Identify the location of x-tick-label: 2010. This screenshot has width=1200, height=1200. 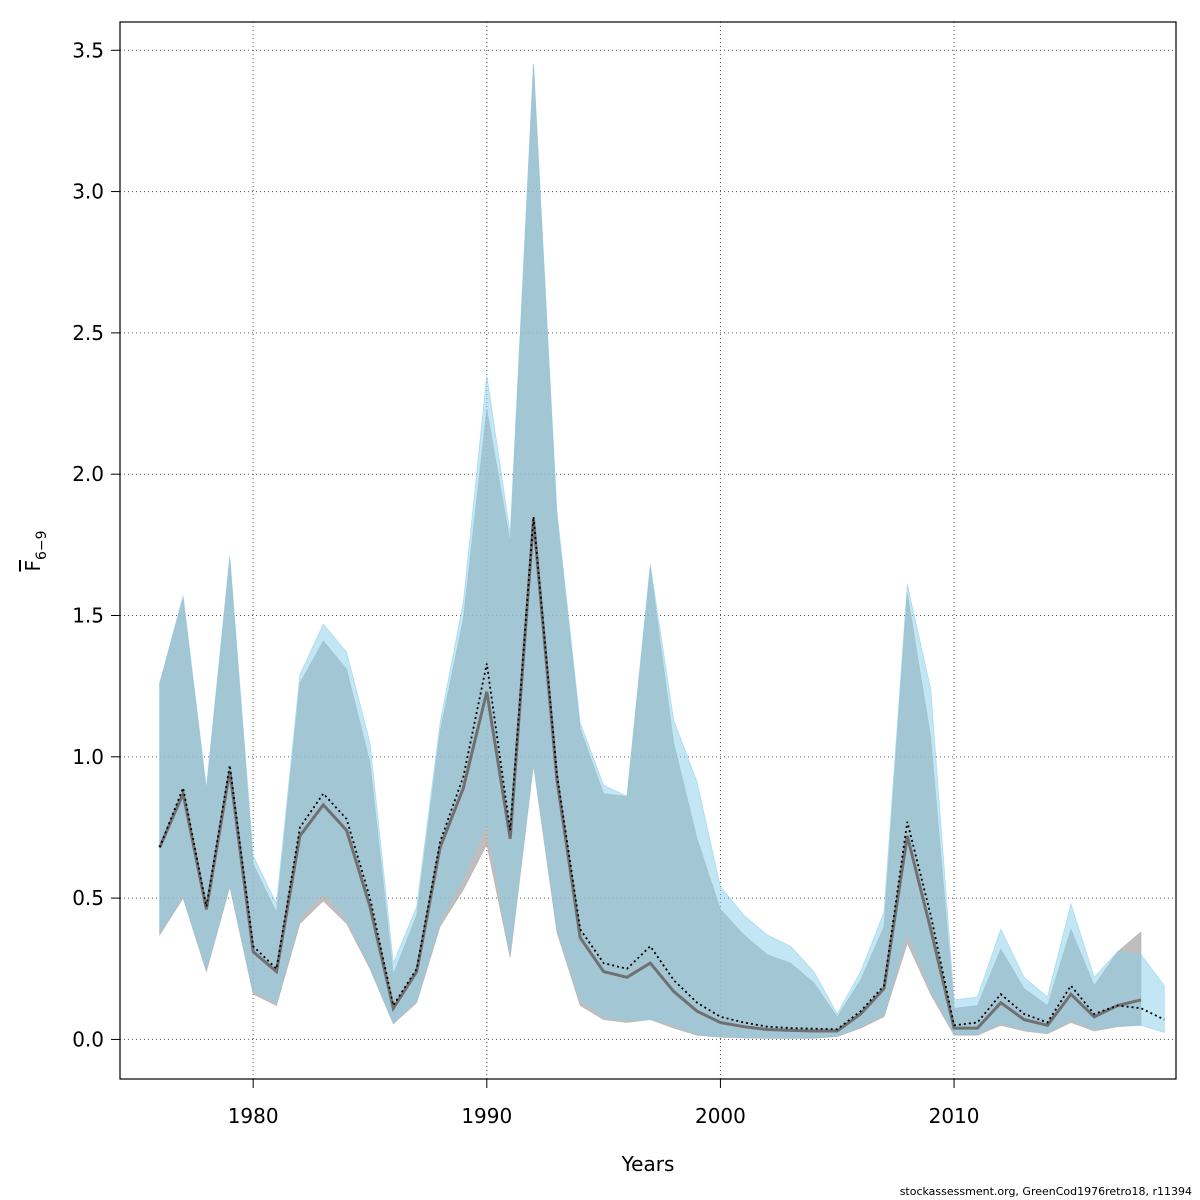
(954, 1116).